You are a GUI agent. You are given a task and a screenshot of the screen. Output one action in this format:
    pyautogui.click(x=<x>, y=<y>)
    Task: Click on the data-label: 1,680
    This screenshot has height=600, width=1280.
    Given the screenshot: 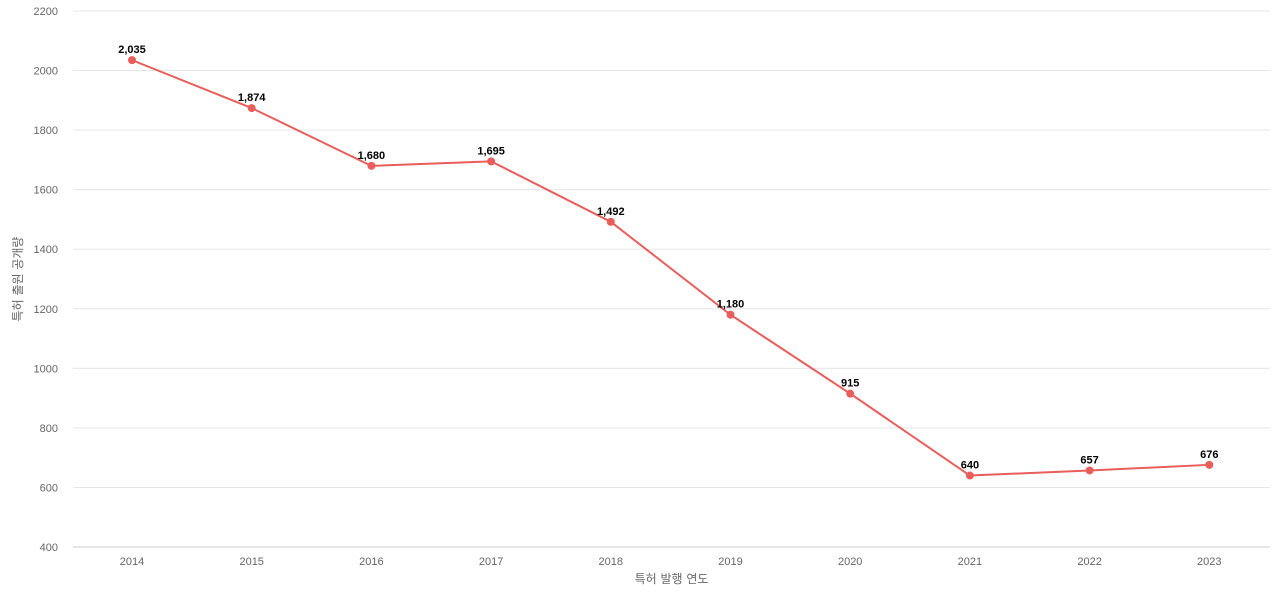 What is the action you would take?
    pyautogui.click(x=372, y=156)
    